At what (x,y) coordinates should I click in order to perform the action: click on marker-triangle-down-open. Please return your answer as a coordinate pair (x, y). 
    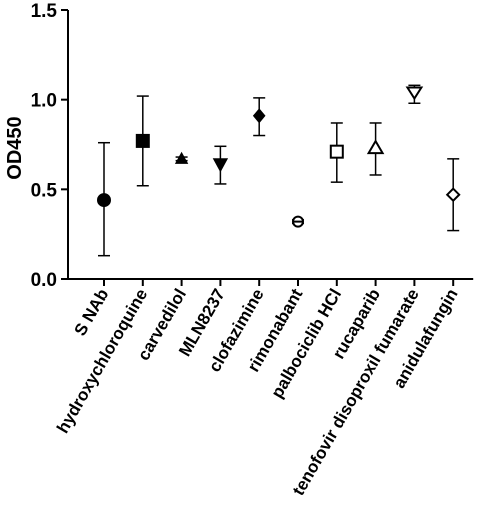
    Looking at the image, I should click on (414, 93).